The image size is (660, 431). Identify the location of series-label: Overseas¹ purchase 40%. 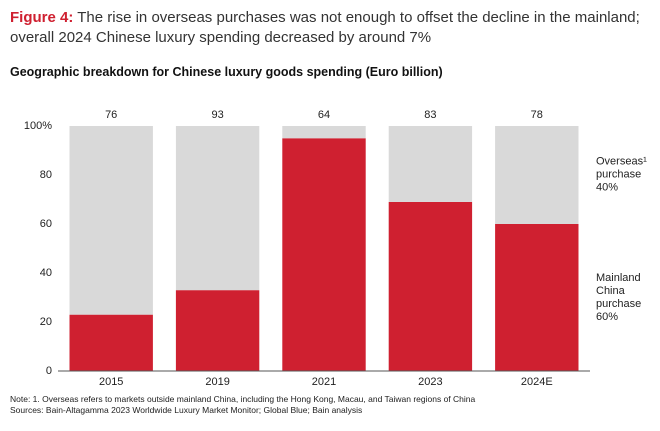
(627, 175).